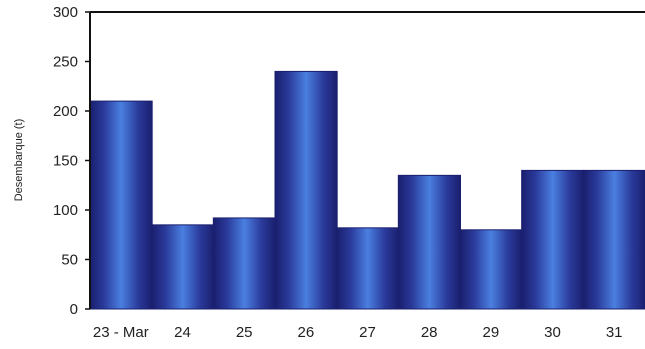 The width and height of the screenshot is (645, 349). Describe the element at coordinates (367, 332) in the screenshot. I see `x-tick-label-4: 27` at that location.